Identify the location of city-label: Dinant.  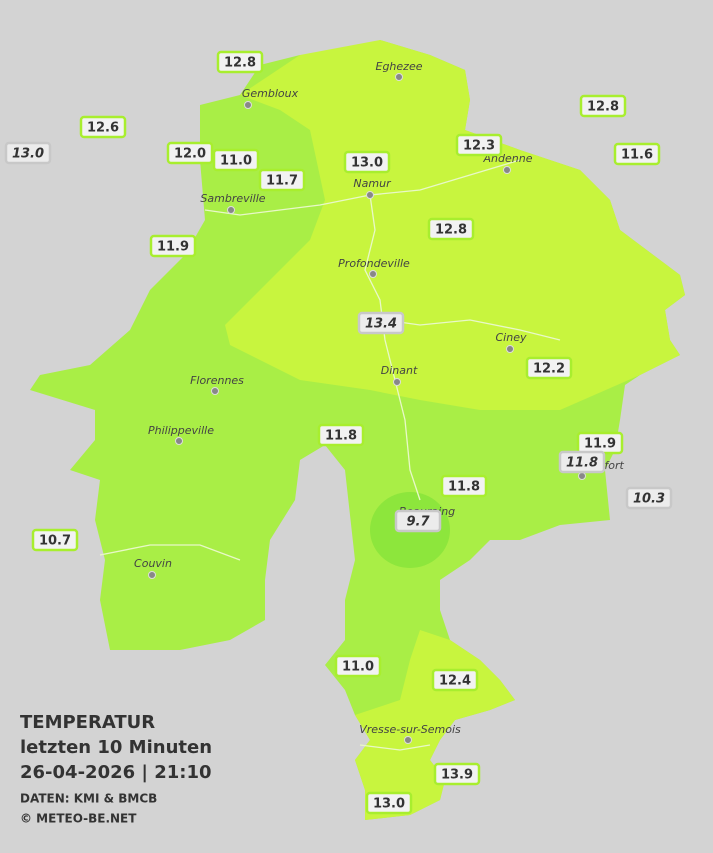
(399, 370).